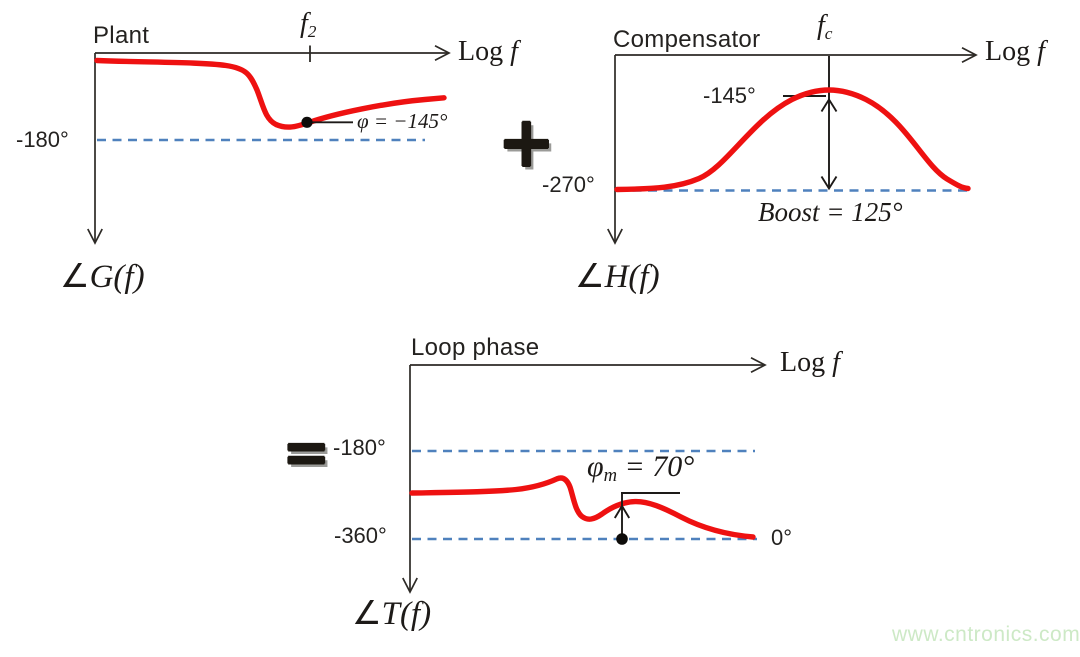  I want to click on plant-x-axis-label: Log f, so click(488, 51).